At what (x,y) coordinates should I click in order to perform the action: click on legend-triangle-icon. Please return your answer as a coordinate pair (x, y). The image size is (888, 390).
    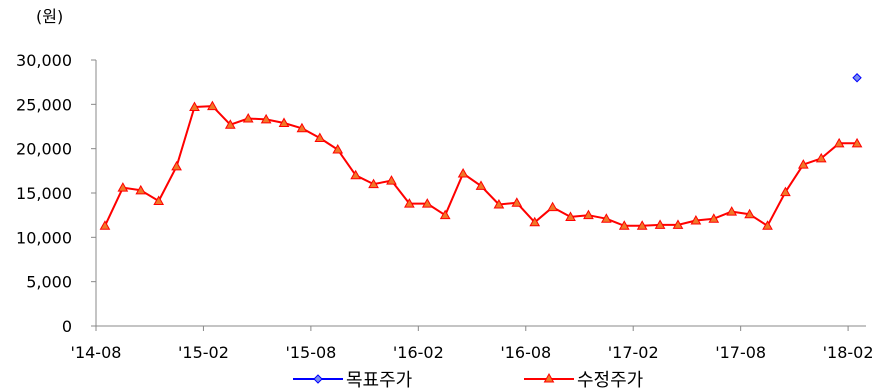
    Looking at the image, I should click on (549, 377).